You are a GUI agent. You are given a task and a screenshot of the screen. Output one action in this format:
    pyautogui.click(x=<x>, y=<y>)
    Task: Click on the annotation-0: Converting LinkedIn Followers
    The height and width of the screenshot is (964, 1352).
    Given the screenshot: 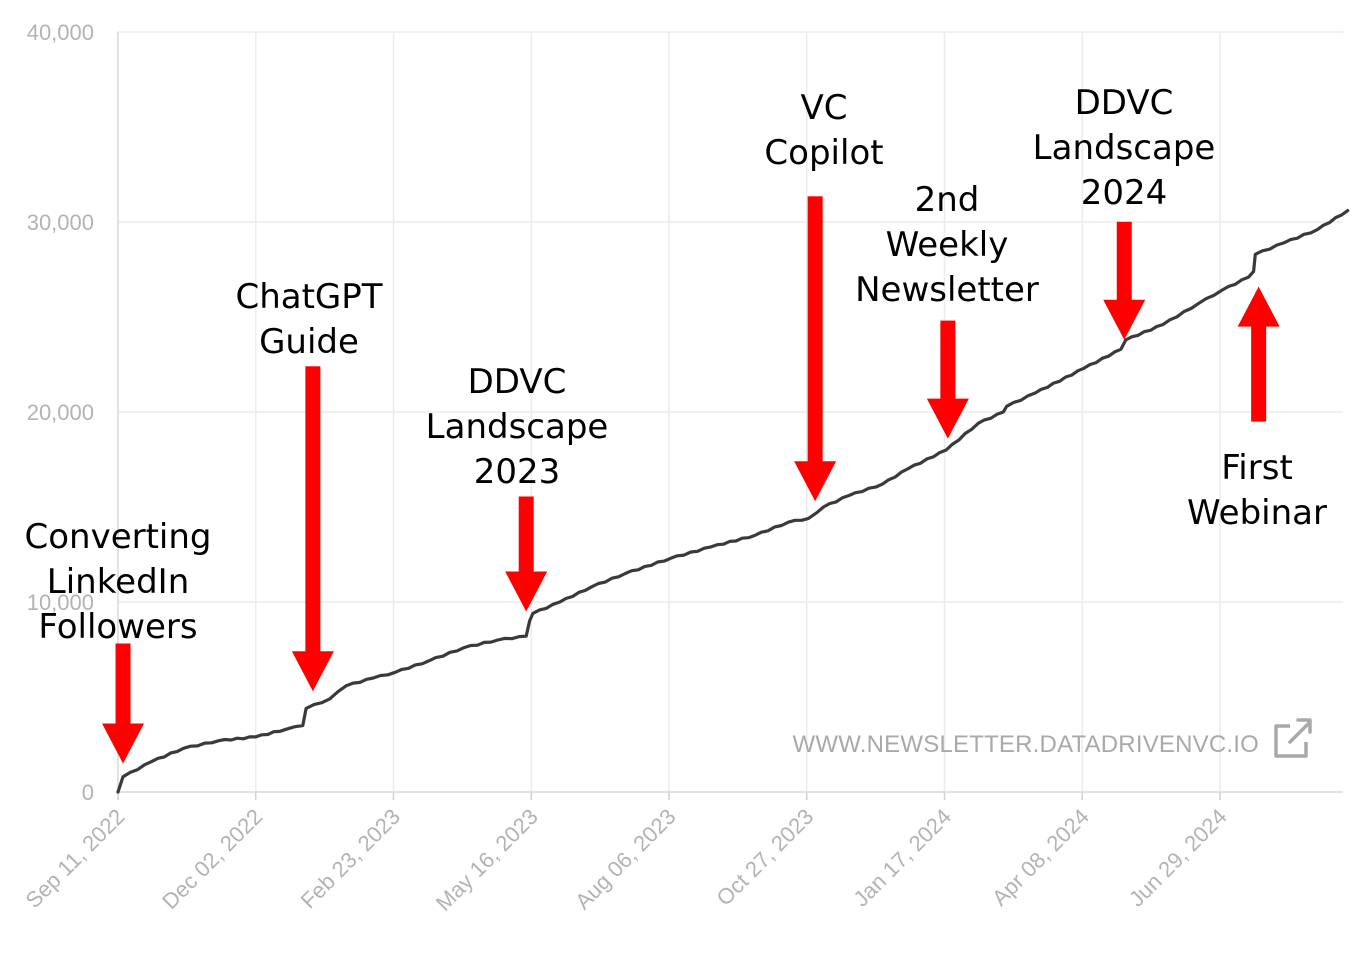 What is the action you would take?
    pyautogui.click(x=118, y=640)
    